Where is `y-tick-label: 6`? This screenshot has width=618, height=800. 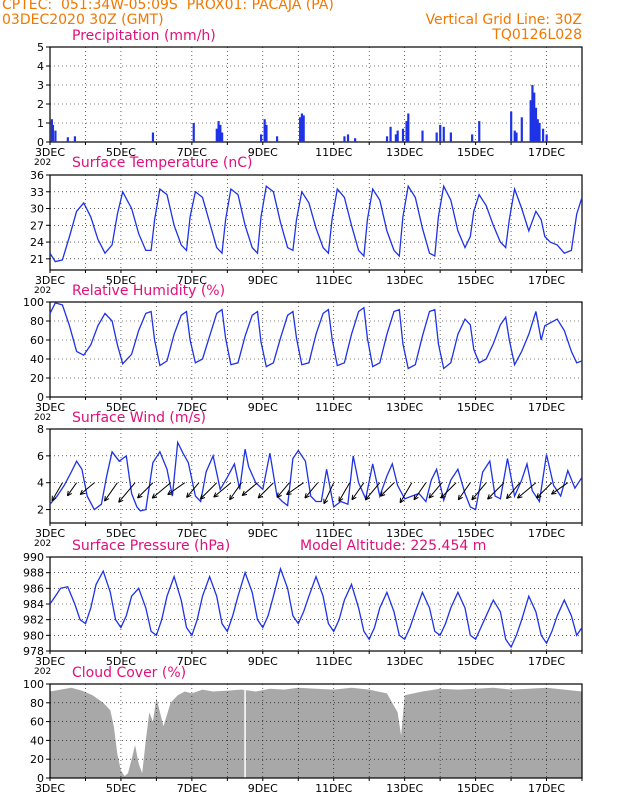
y-tick-label: 6 is located at coordinates (40, 456).